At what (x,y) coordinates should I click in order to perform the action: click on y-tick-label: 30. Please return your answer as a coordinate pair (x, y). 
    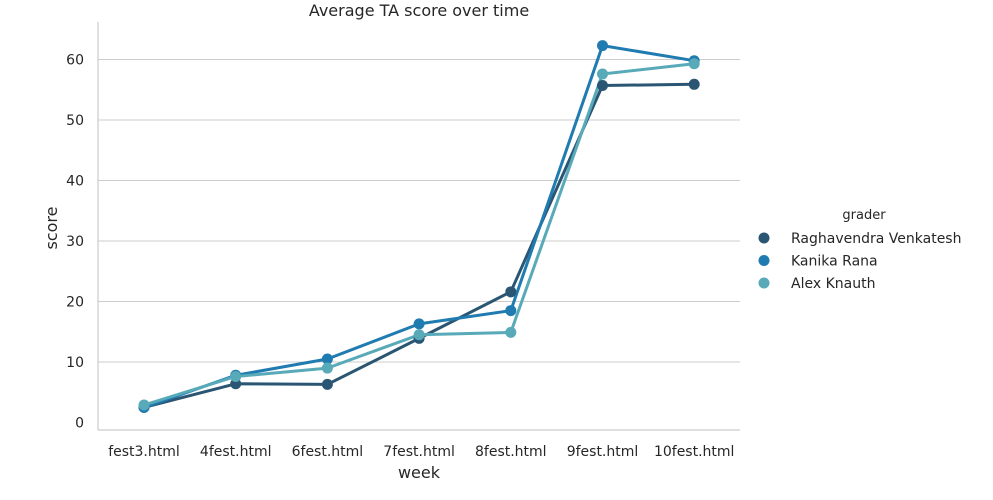
    Looking at the image, I should click on (75, 242).